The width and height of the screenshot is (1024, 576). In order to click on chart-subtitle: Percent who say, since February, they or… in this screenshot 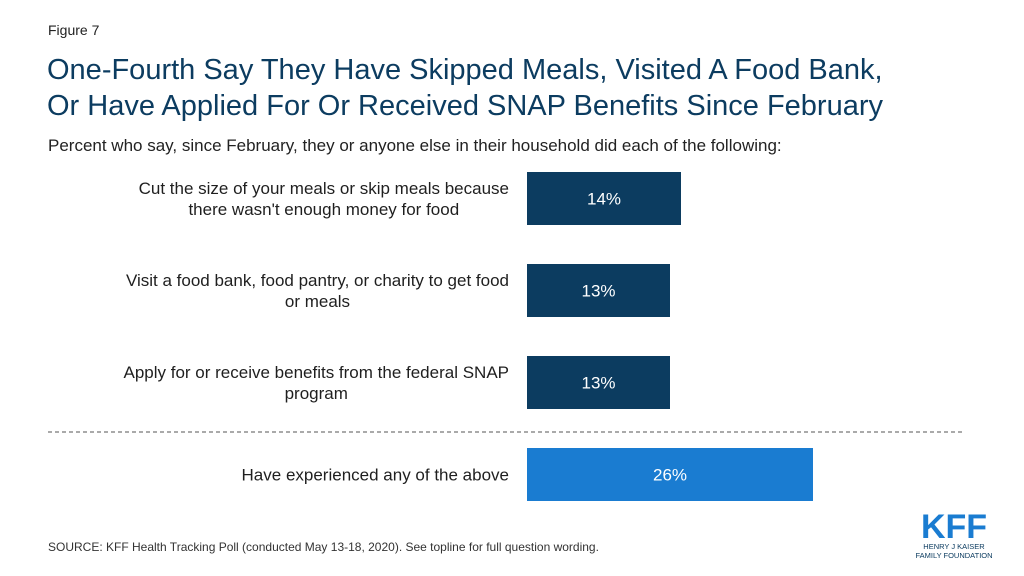, I will do `click(415, 145)`.